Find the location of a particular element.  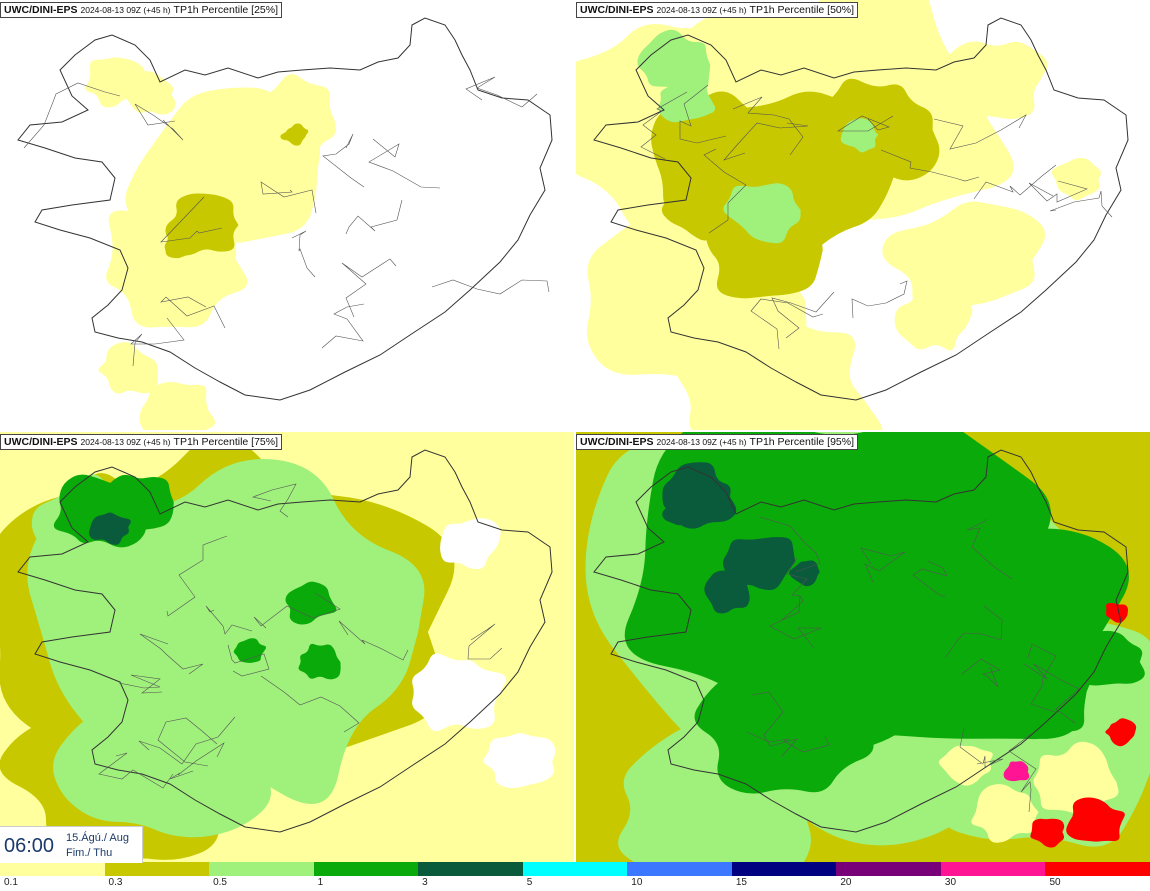

legend-tick-label: 15 is located at coordinates (741, 882).